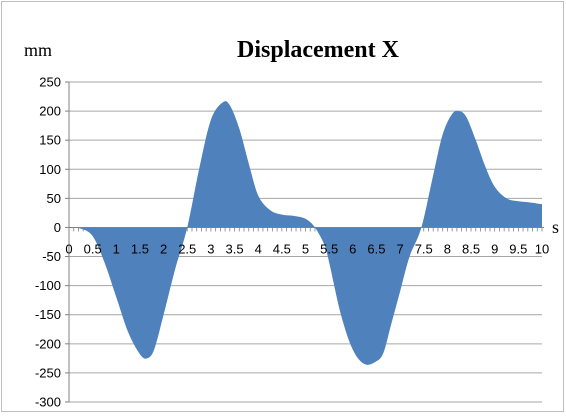 This screenshot has width=566, height=416. What do you see at coordinates (38, 50) in the screenshot?
I see `y-axis-unit: mm` at bounding box center [38, 50].